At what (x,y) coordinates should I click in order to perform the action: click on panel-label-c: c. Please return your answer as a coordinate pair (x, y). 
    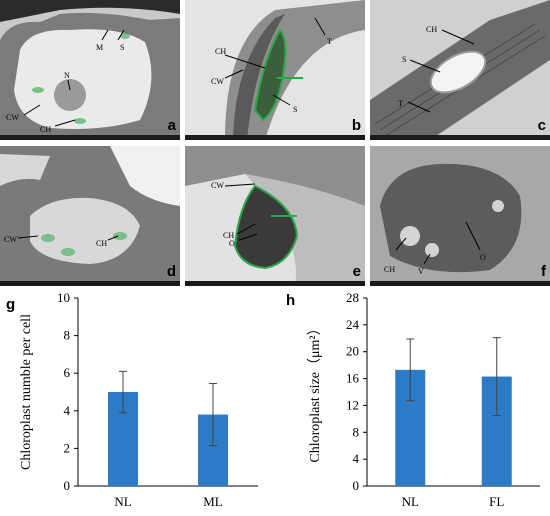
    Looking at the image, I should click on (541, 125).